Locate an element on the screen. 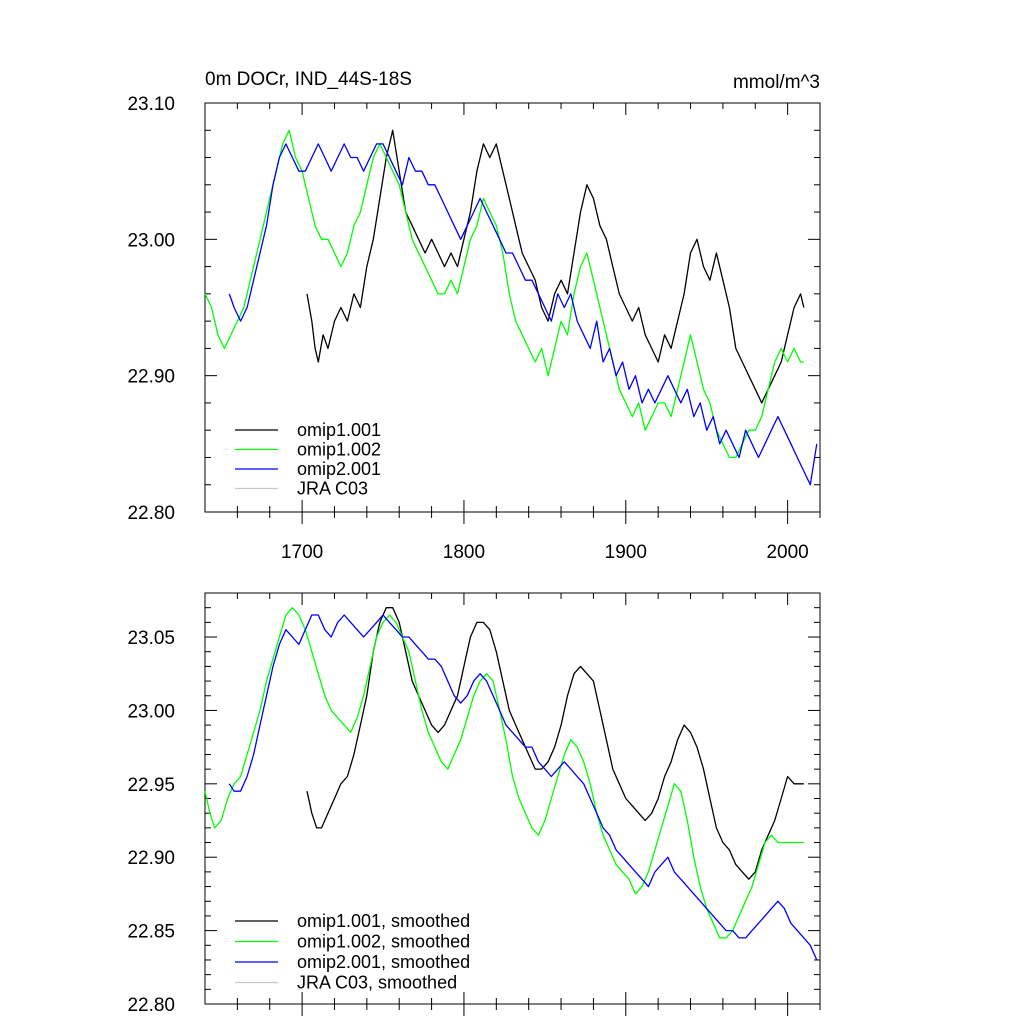 Image resolution: width=1024 pixels, height=1024 pixels. y-tick-label: 23.05 is located at coordinates (151, 638).